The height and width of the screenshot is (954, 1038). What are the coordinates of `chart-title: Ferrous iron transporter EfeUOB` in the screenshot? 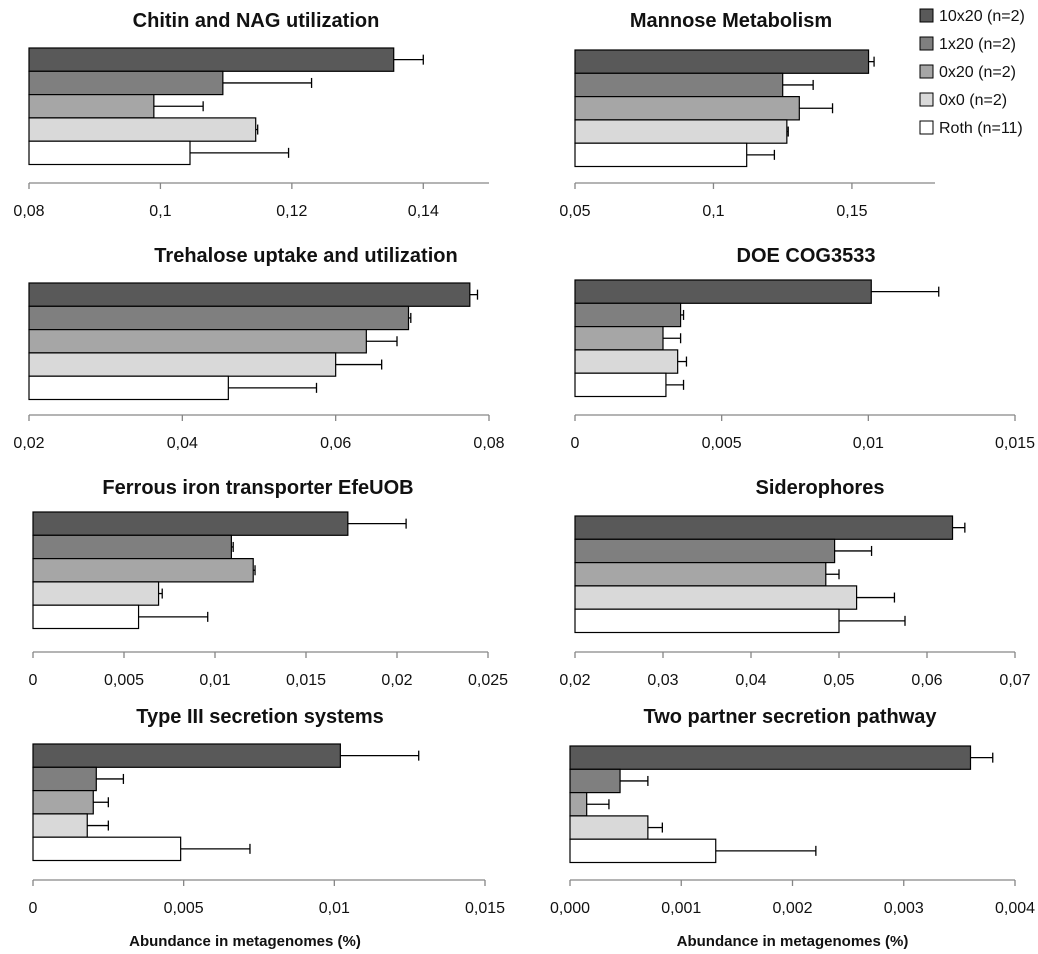 It's located at (257, 488).